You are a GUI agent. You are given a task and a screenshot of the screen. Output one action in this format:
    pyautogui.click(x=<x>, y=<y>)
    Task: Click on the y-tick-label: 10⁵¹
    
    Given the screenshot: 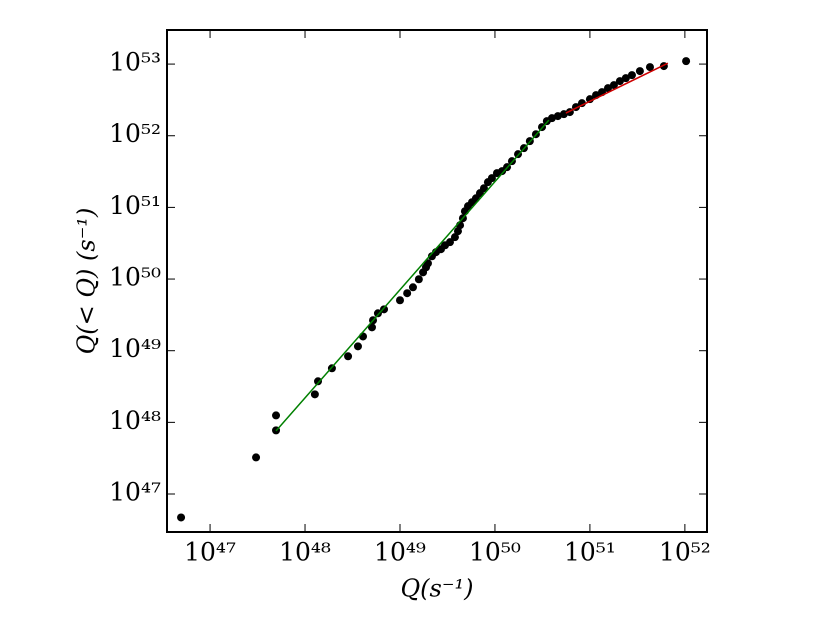 What is the action you would take?
    pyautogui.click(x=135, y=205)
    